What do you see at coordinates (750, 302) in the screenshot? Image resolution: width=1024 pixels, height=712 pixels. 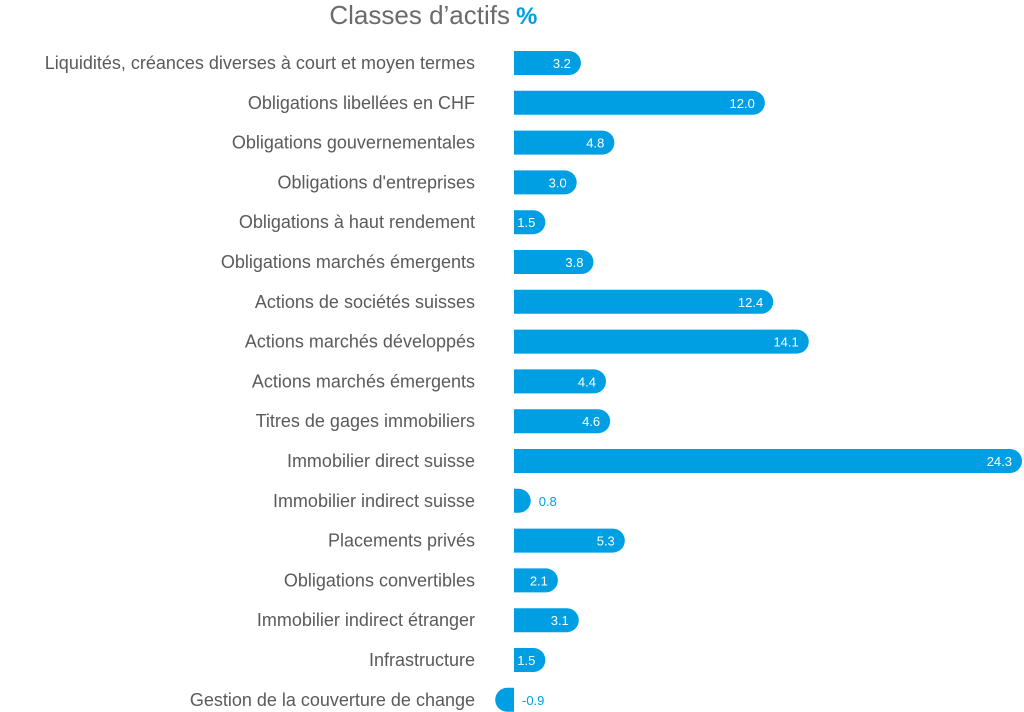 I see `value-label: 12.4` at bounding box center [750, 302].